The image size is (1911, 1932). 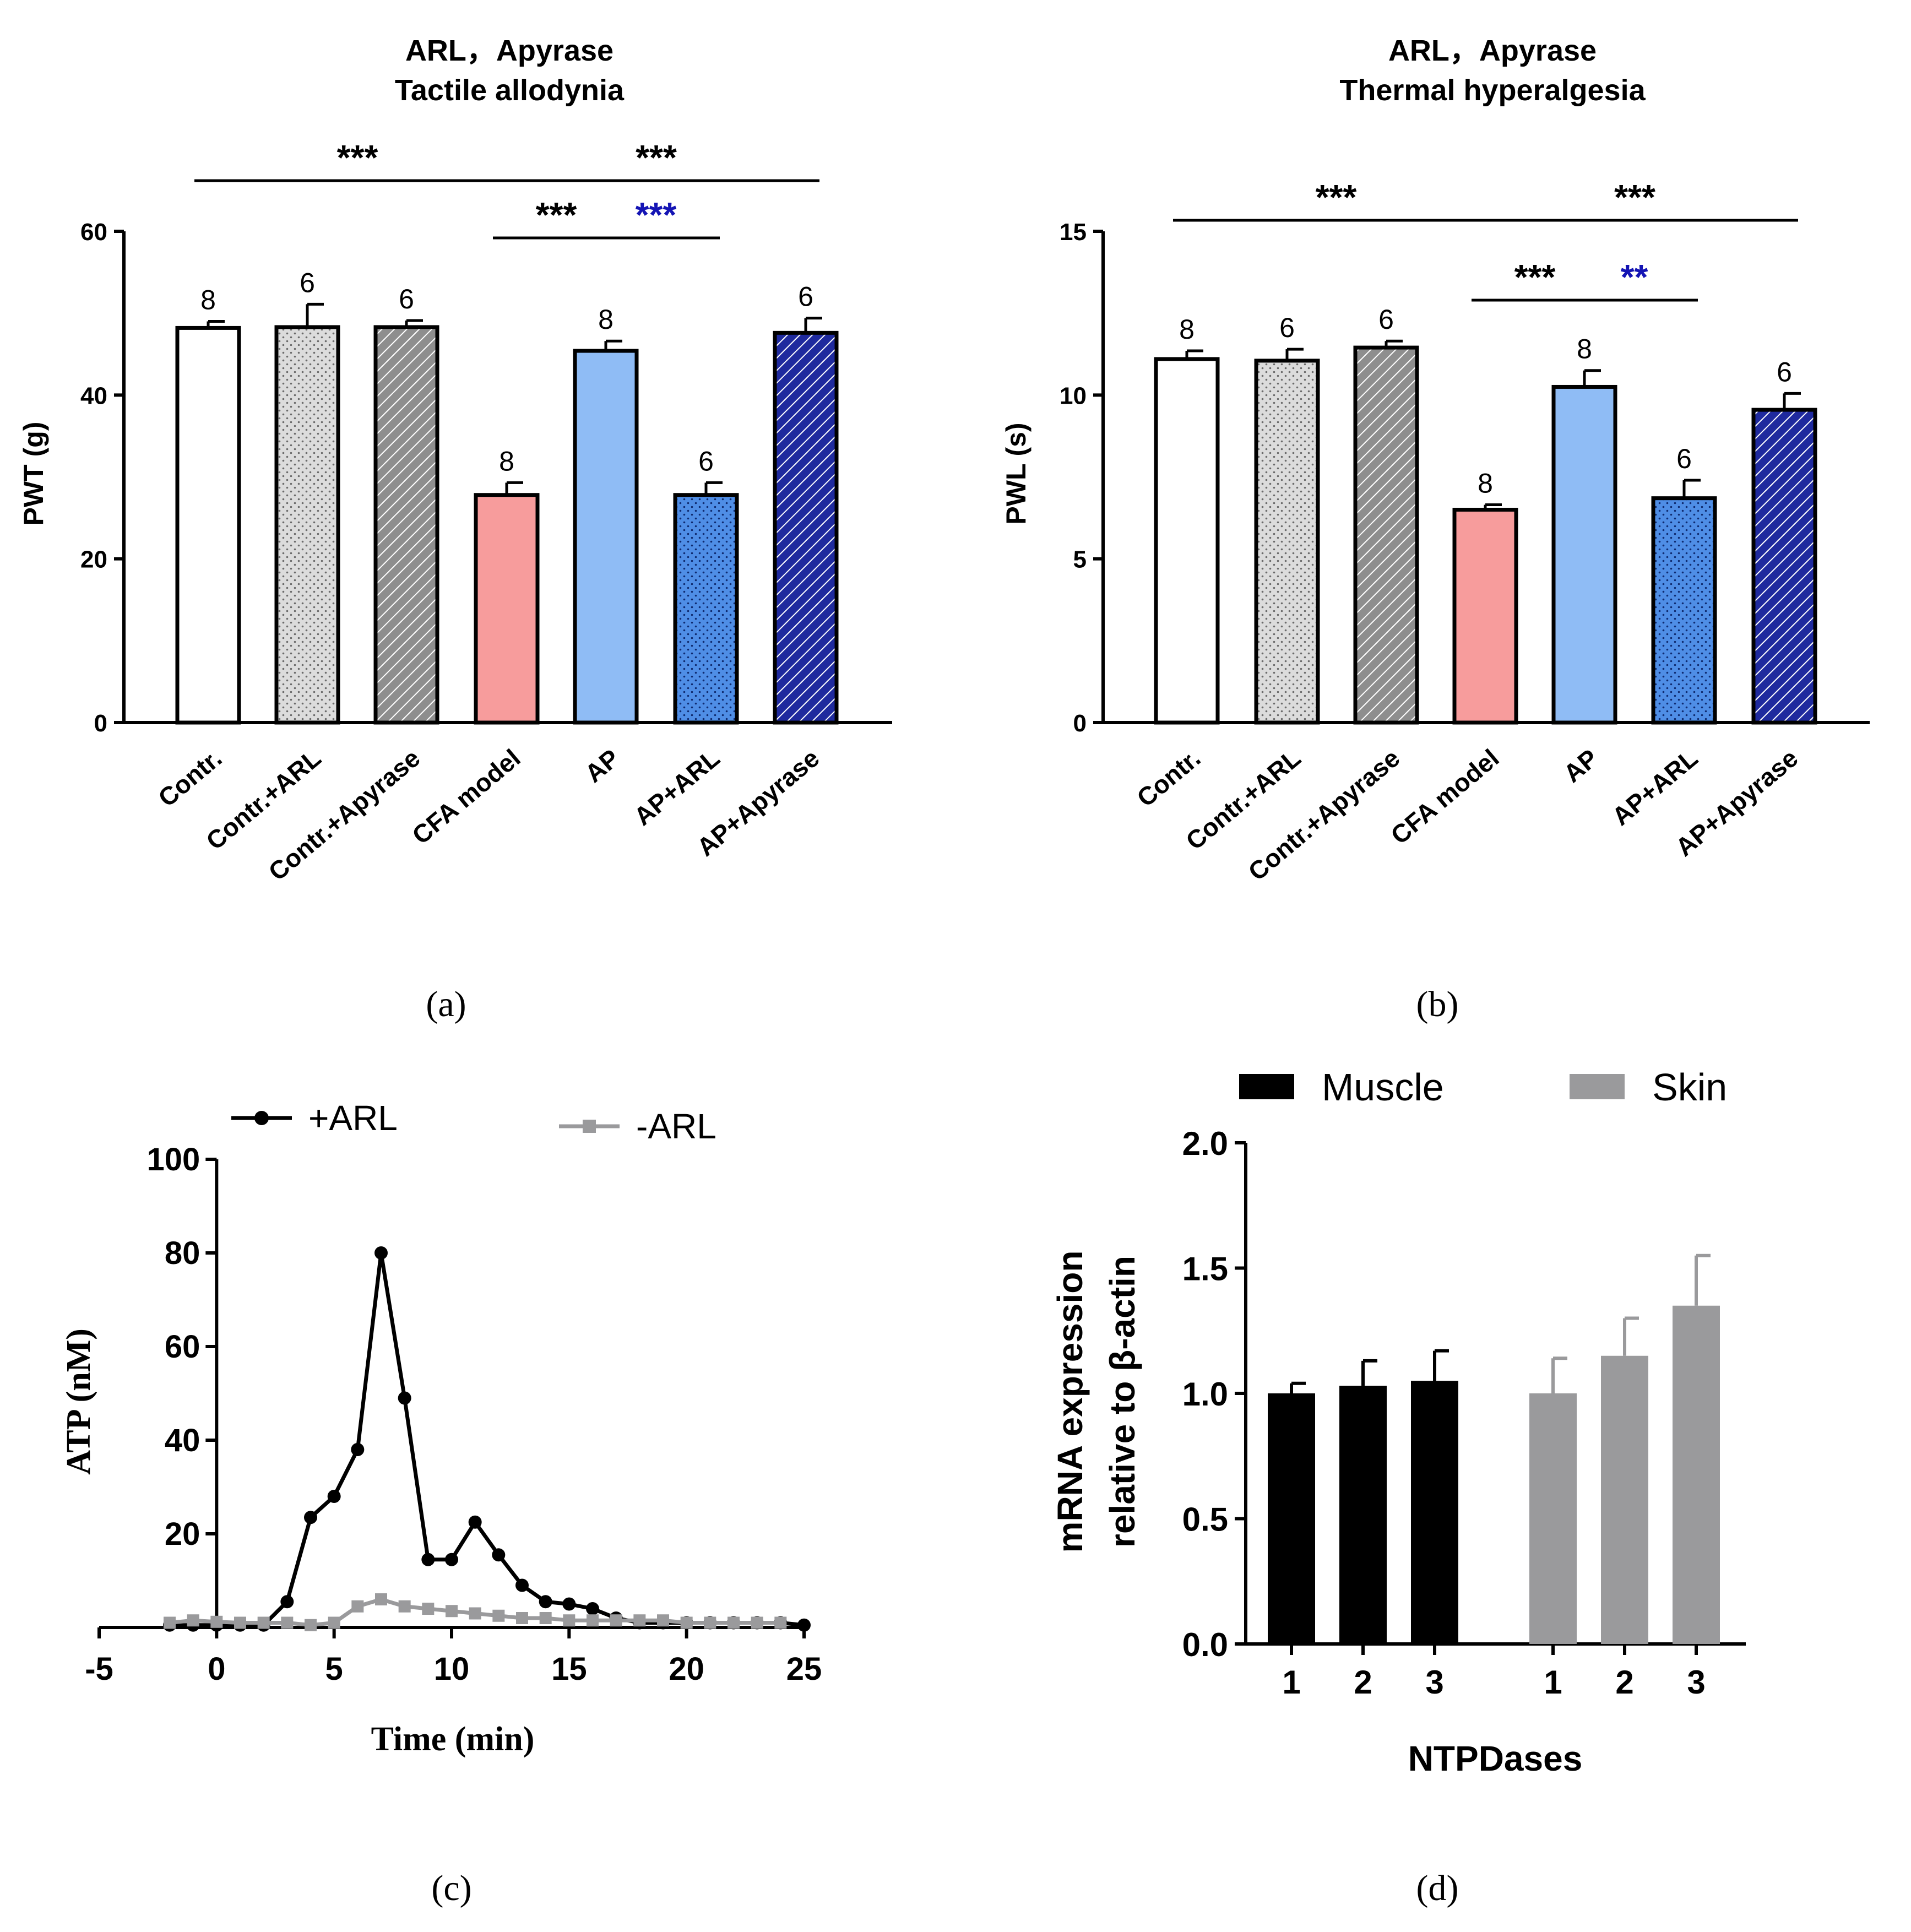 What do you see at coordinates (173, 1159) in the screenshot?
I see `y-tick-label: 100` at bounding box center [173, 1159].